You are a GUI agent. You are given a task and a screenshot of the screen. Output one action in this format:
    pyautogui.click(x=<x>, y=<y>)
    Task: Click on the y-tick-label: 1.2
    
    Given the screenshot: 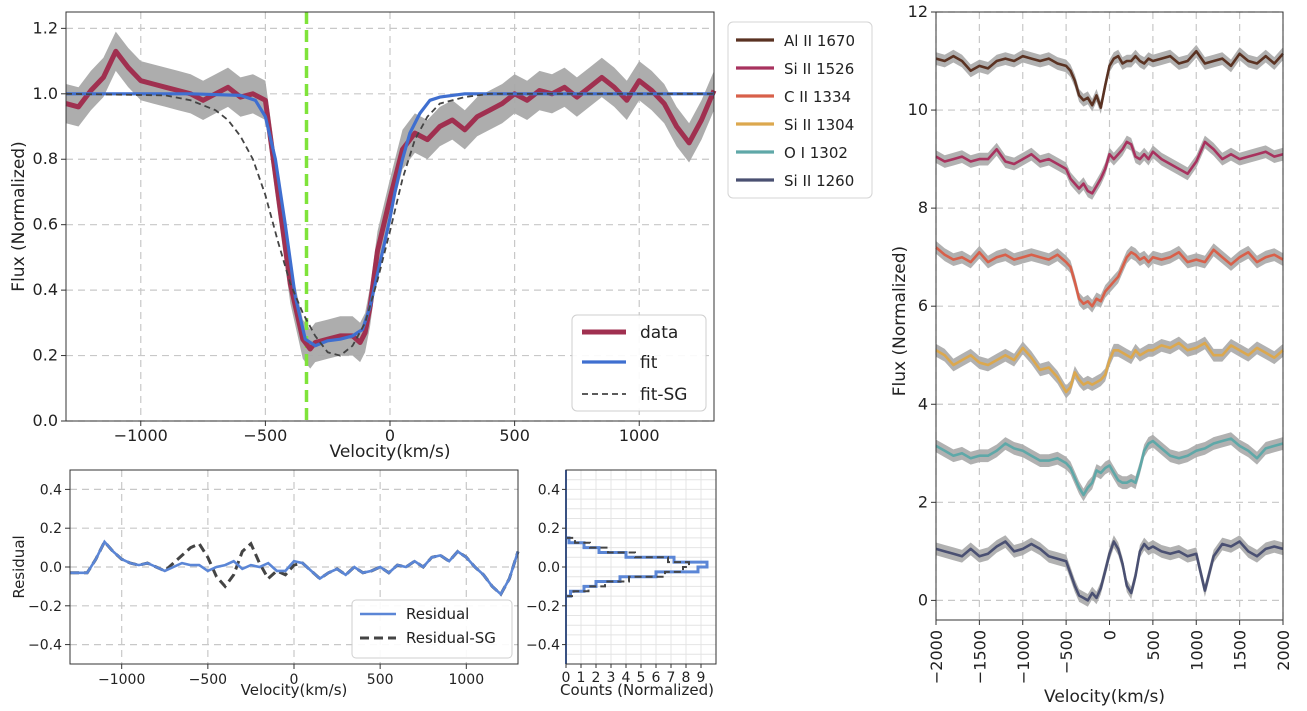 What is the action you would take?
    pyautogui.click(x=45, y=27)
    